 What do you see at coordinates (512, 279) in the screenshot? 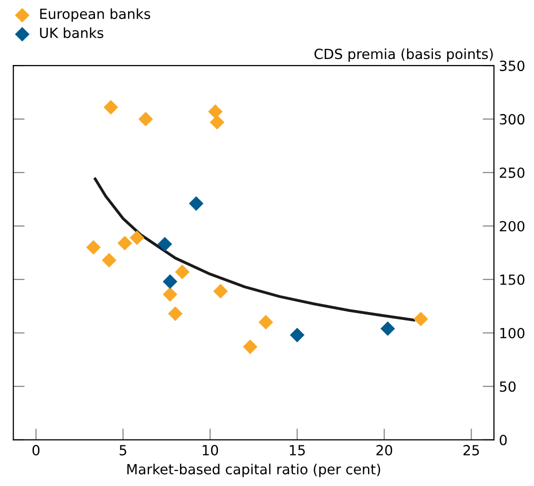
I see `y-tick-label: 150` at bounding box center [512, 279].